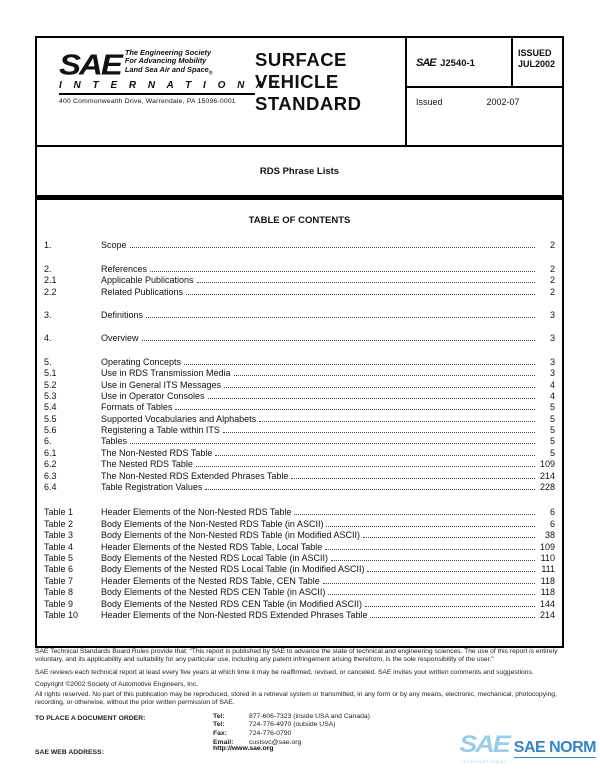 The width and height of the screenshot is (600, 776). Describe the element at coordinates (59, 546) in the screenshot. I see `toc-table-number: Table 4` at that location.